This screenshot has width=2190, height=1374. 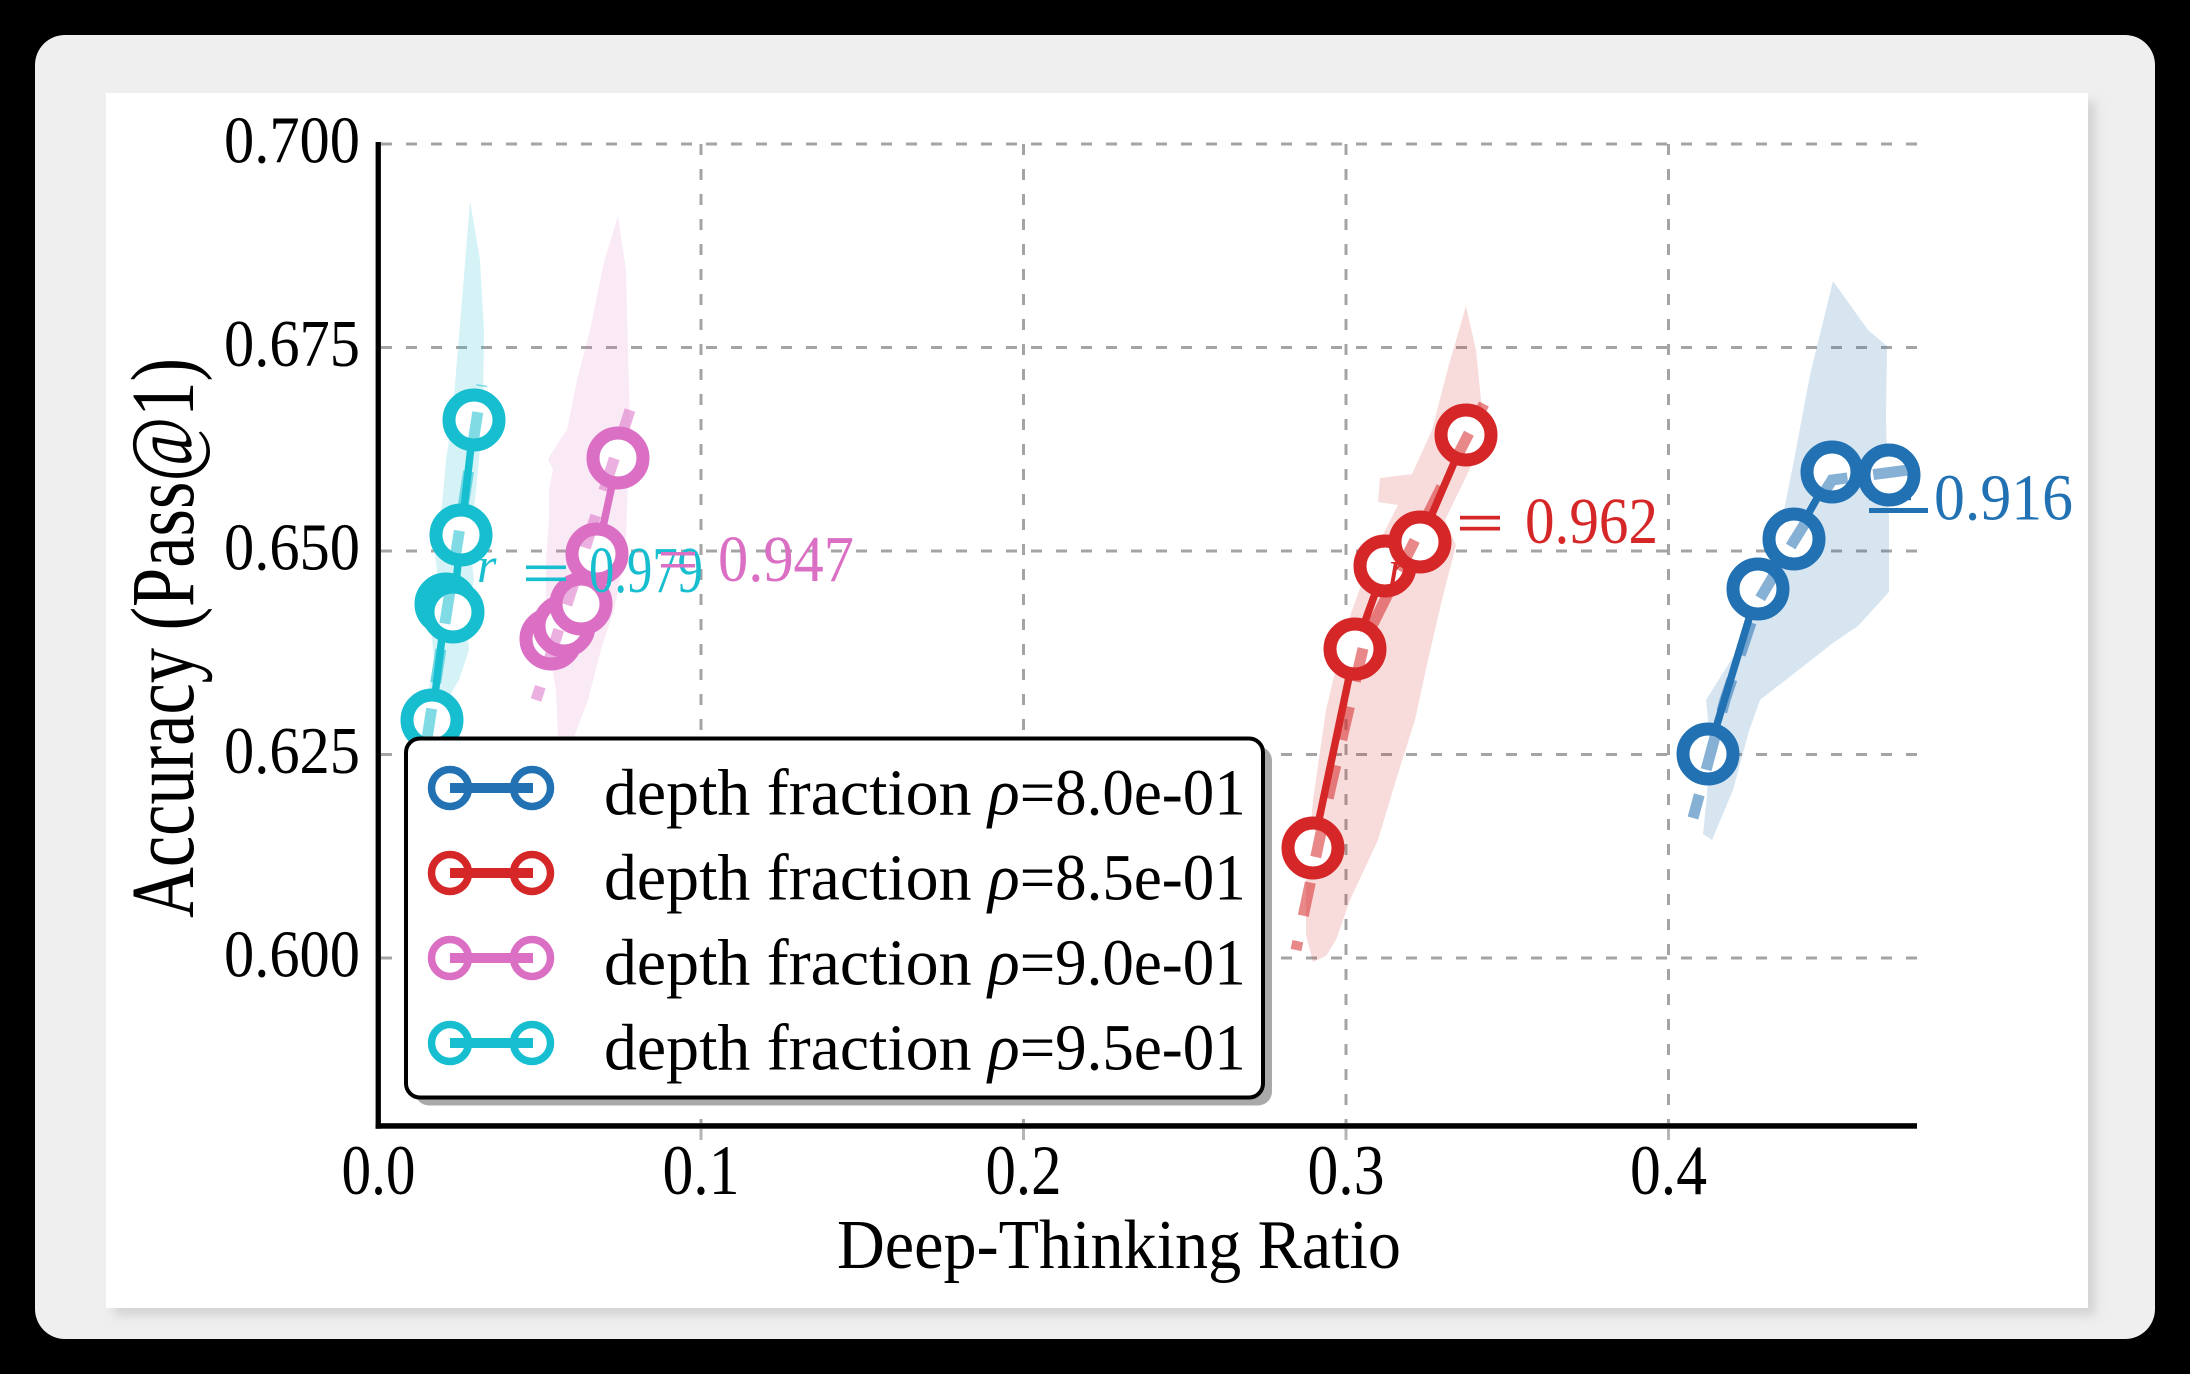 What do you see at coordinates (925, 878) in the screenshot?
I see `svg-text: depth fraction ρ=8.5e-01` at bounding box center [925, 878].